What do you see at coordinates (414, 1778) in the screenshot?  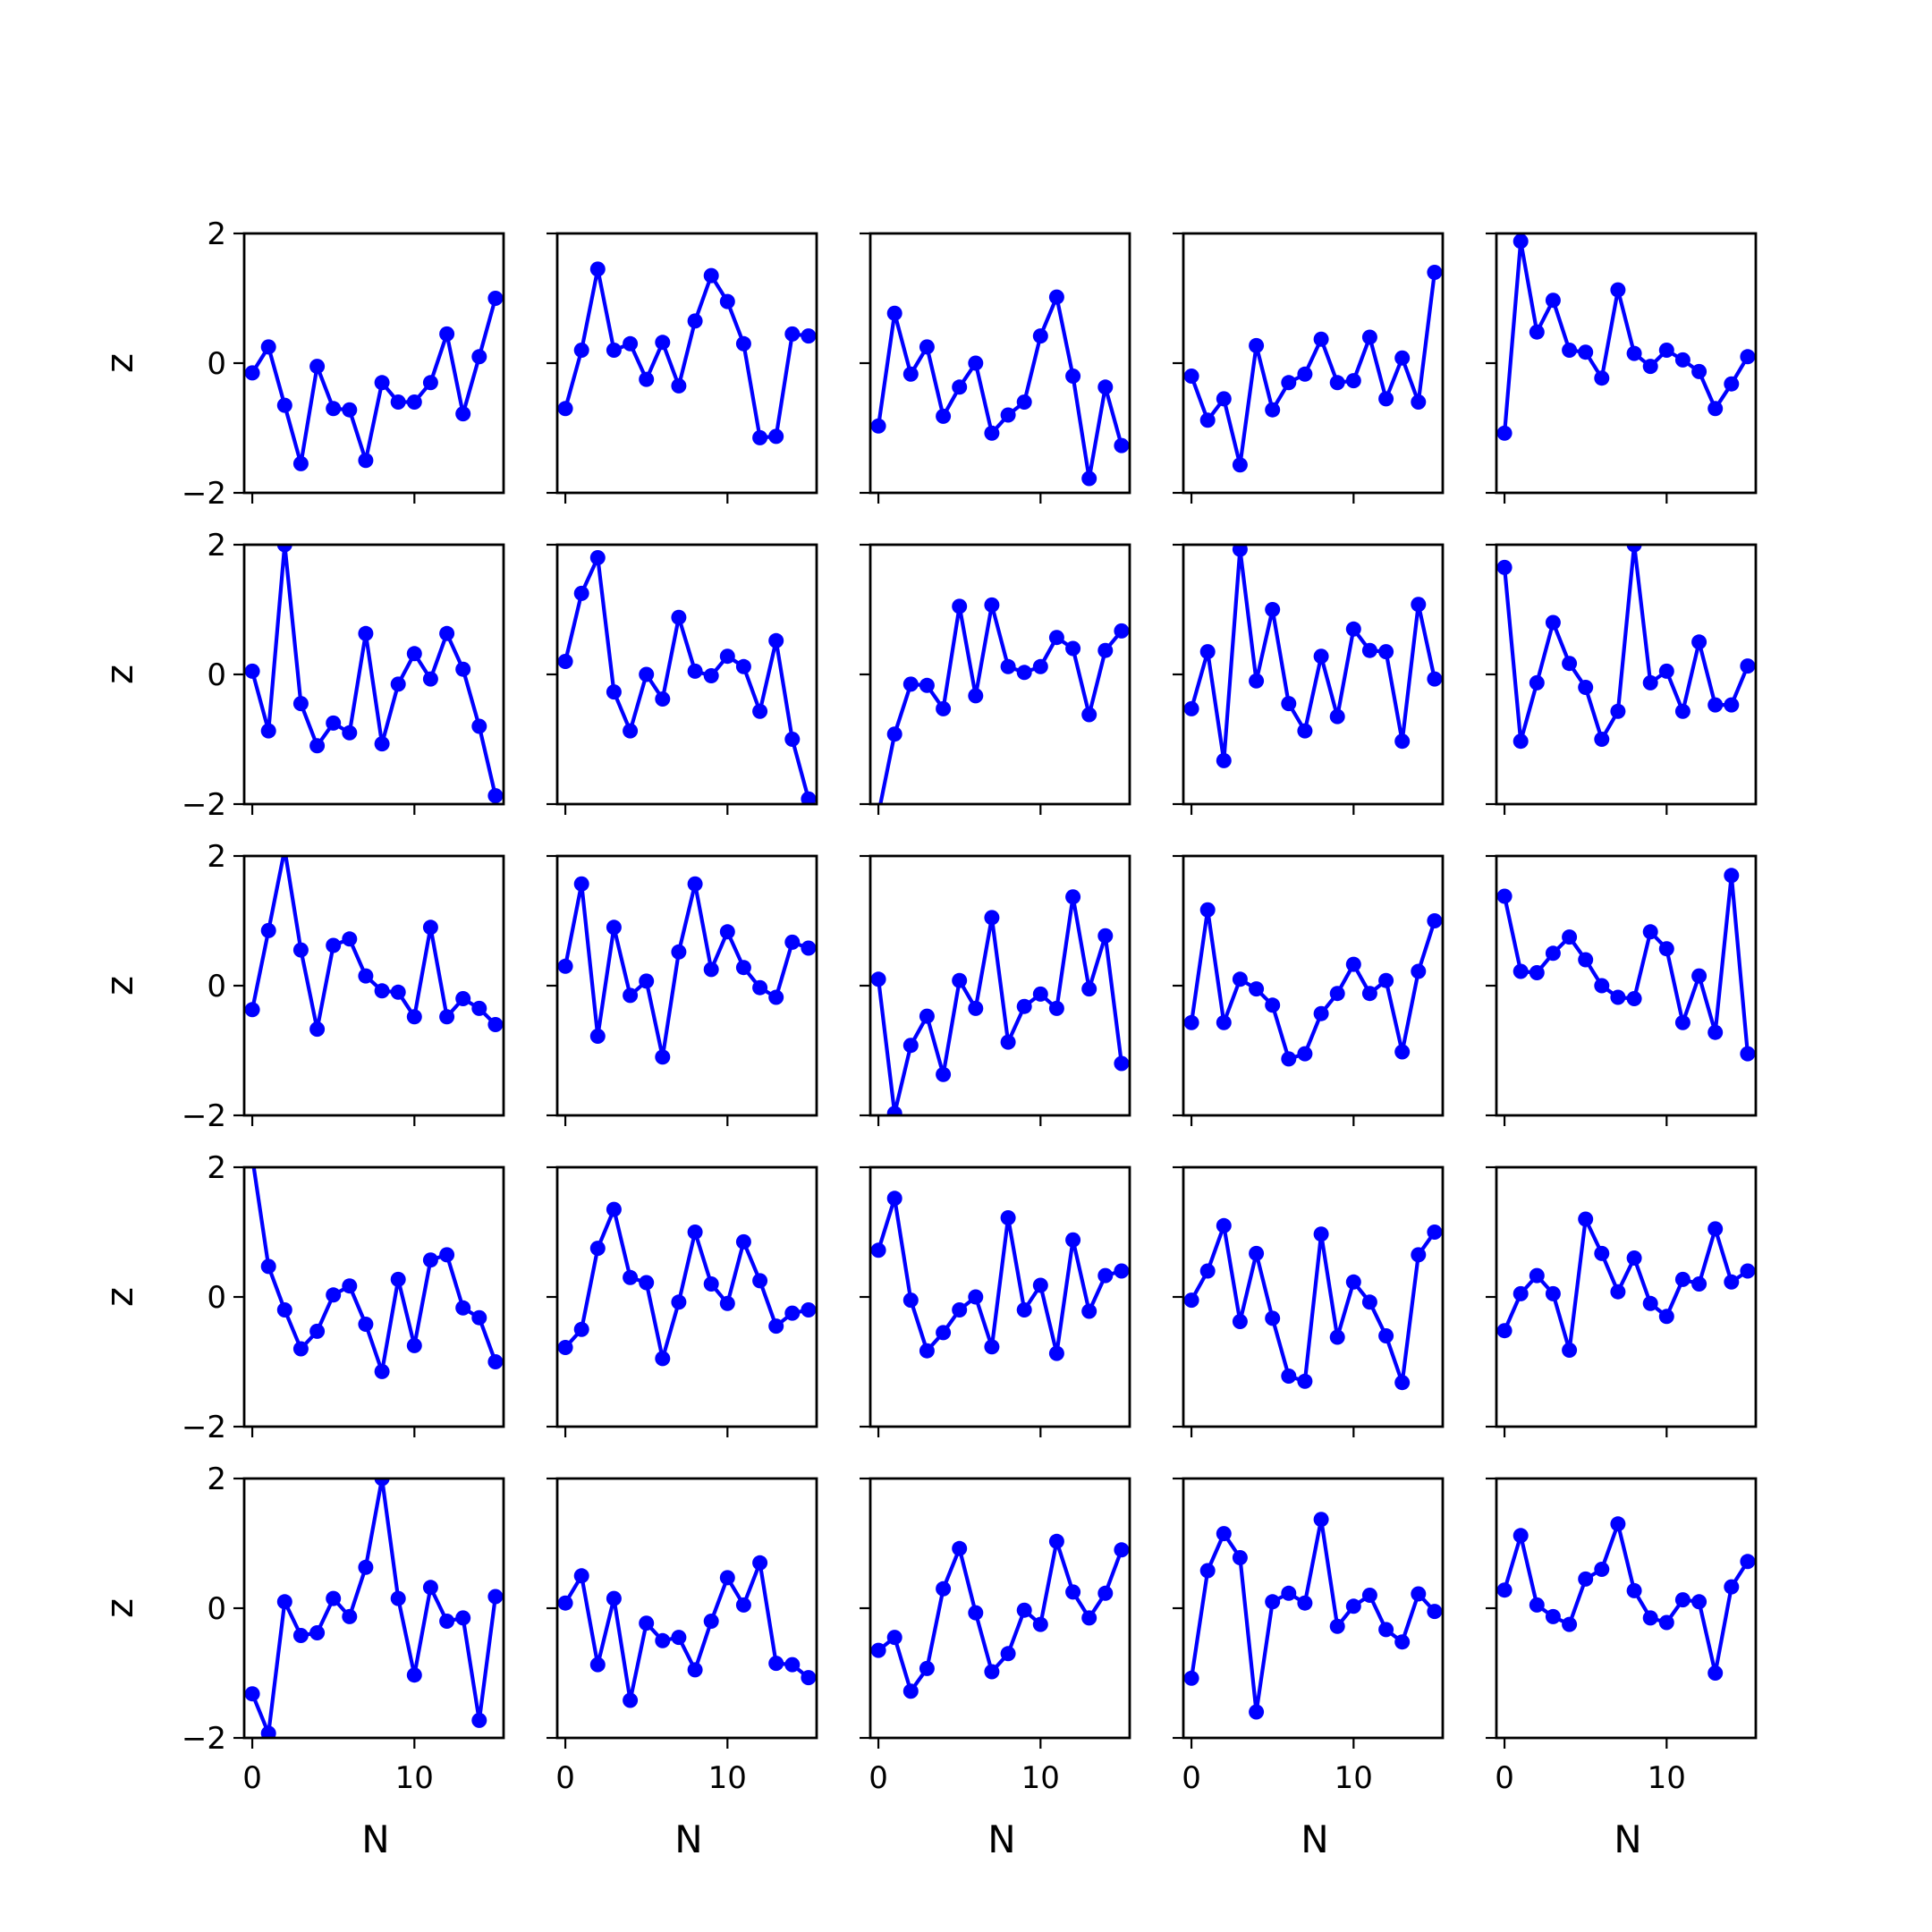 I see `x-tick-label: 10` at bounding box center [414, 1778].